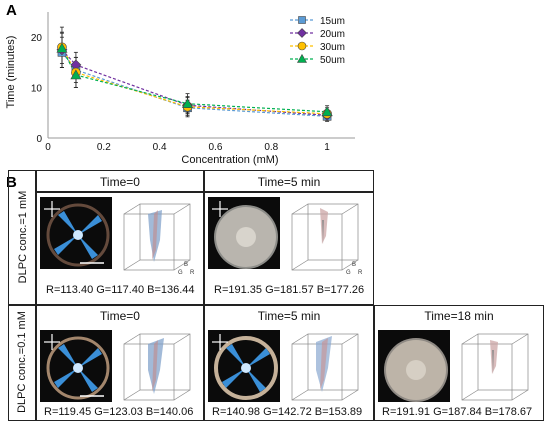  What do you see at coordinates (495, 367) in the screenshot?
I see `r2c3-rgb-cube` at bounding box center [495, 367].